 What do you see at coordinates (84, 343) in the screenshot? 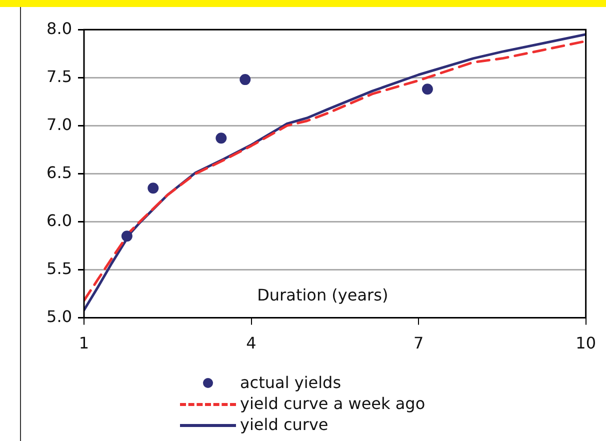
I see `x-tick-label: 1` at bounding box center [84, 343].